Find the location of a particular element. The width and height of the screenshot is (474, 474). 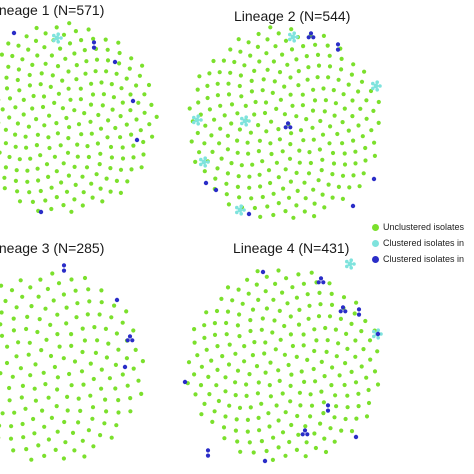

legend-item-unclustered: Unclustered isolates is located at coordinates (418, 227).